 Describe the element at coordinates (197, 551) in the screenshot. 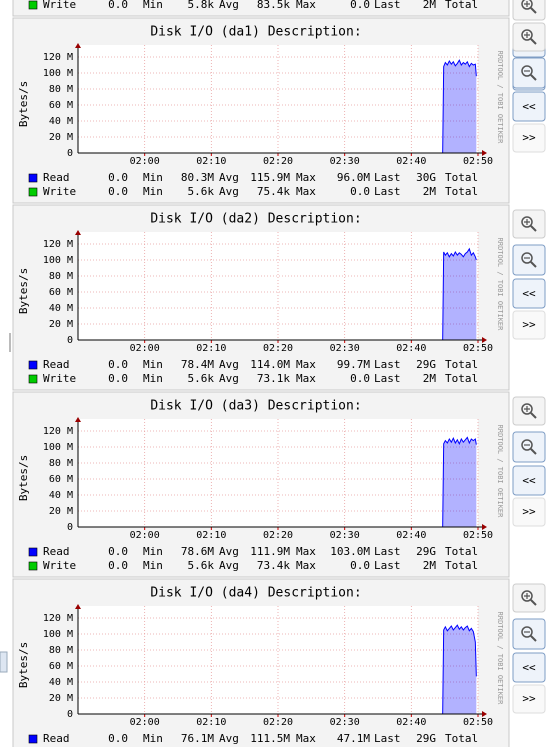

I see `legend-cell: 78.6M` at that location.